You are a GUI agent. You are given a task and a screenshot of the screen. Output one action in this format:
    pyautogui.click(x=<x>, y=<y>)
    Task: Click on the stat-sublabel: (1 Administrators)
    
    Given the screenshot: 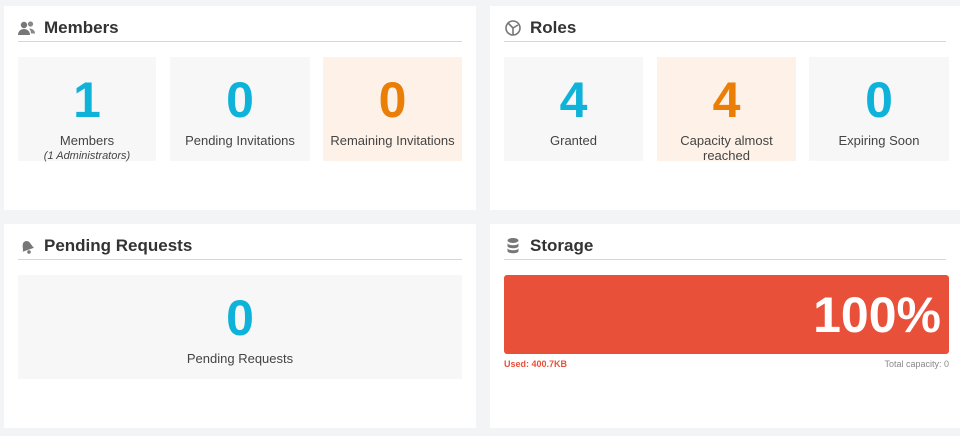 What is the action you would take?
    pyautogui.click(x=87, y=156)
    